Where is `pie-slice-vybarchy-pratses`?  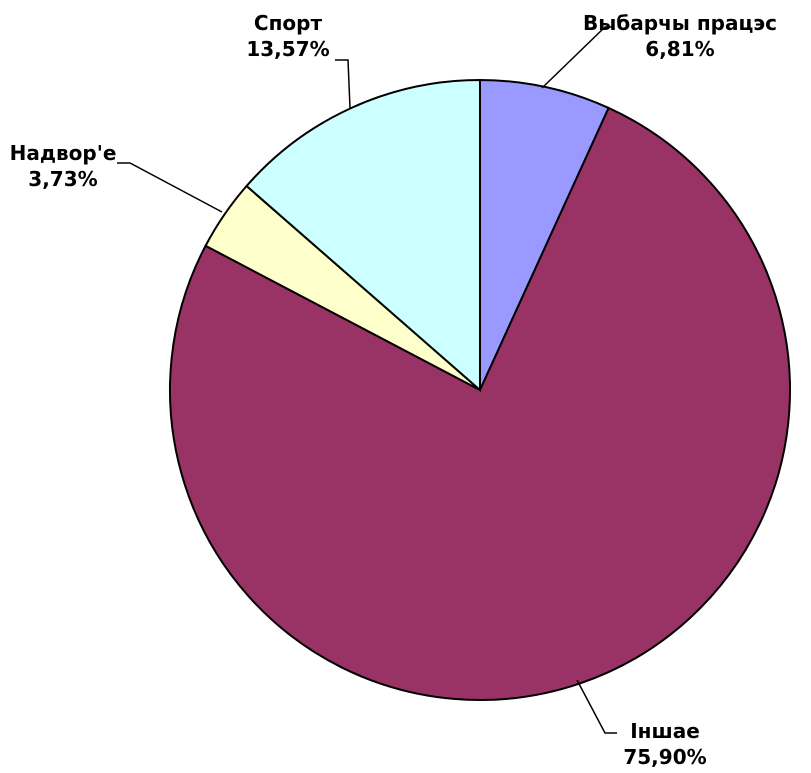 pie-slice-vybarchy-pratses is located at coordinates (544, 234).